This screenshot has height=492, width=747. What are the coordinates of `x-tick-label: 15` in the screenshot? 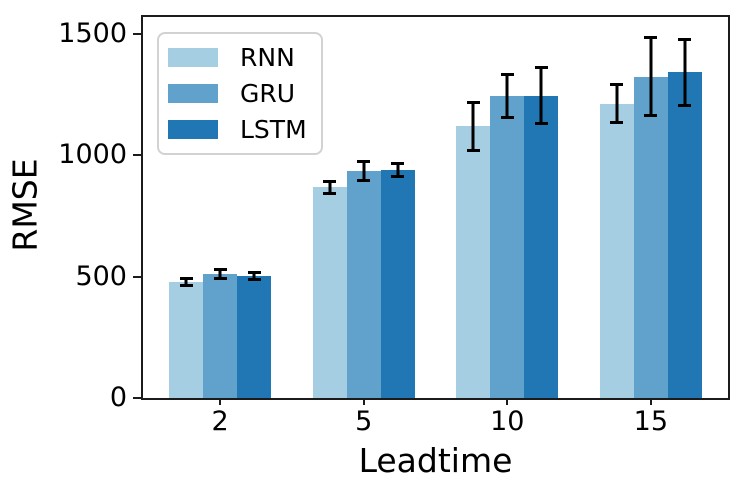 It's located at (651, 421).